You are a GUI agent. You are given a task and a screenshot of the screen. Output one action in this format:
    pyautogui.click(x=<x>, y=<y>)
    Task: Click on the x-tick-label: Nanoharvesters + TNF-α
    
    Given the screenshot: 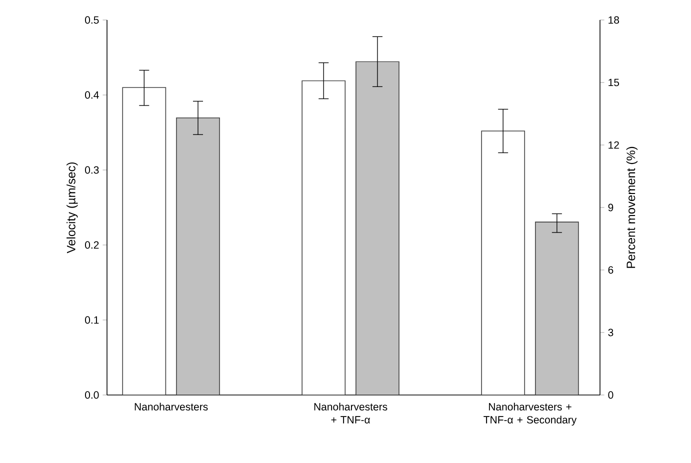 What is the action you would take?
    pyautogui.click(x=351, y=413)
    